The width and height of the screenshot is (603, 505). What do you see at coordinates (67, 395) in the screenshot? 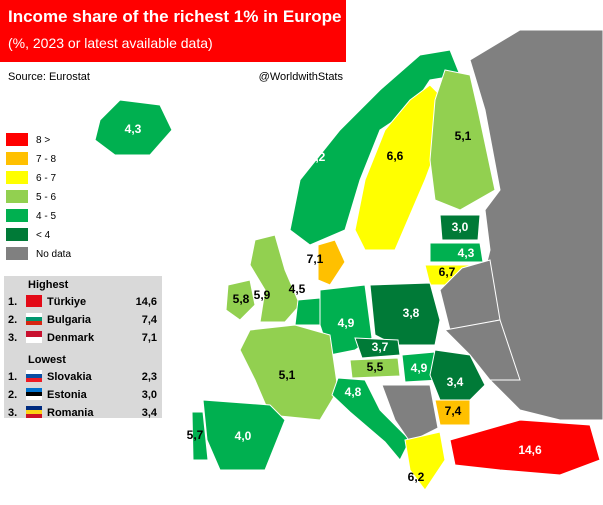
I see `country-name: Estonia` at bounding box center [67, 395].